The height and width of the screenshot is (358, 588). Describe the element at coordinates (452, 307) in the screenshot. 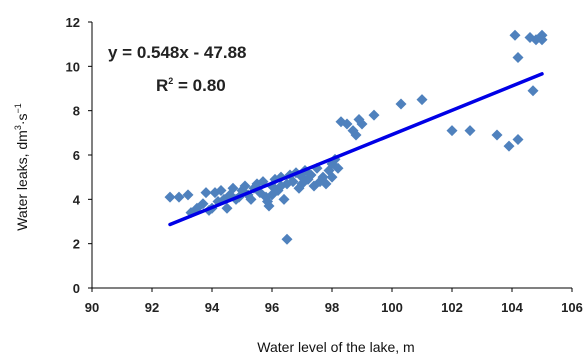

I see `x-tick-label: 102` at that location.